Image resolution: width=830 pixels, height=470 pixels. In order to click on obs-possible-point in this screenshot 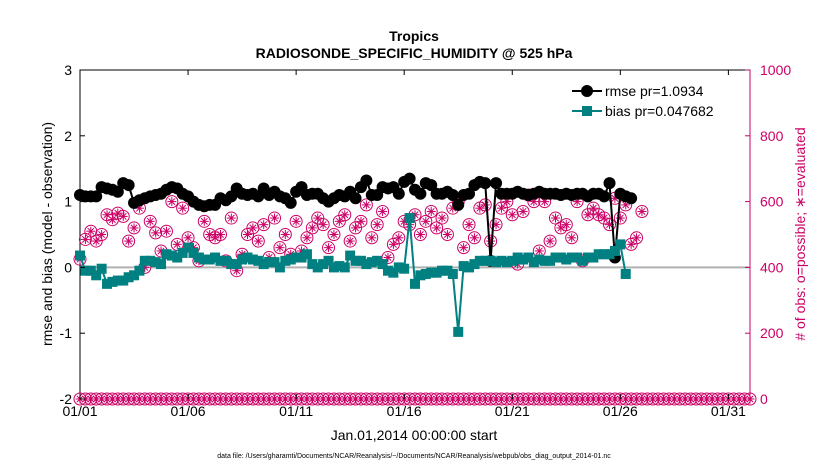, I will do `click(750, 399)`.